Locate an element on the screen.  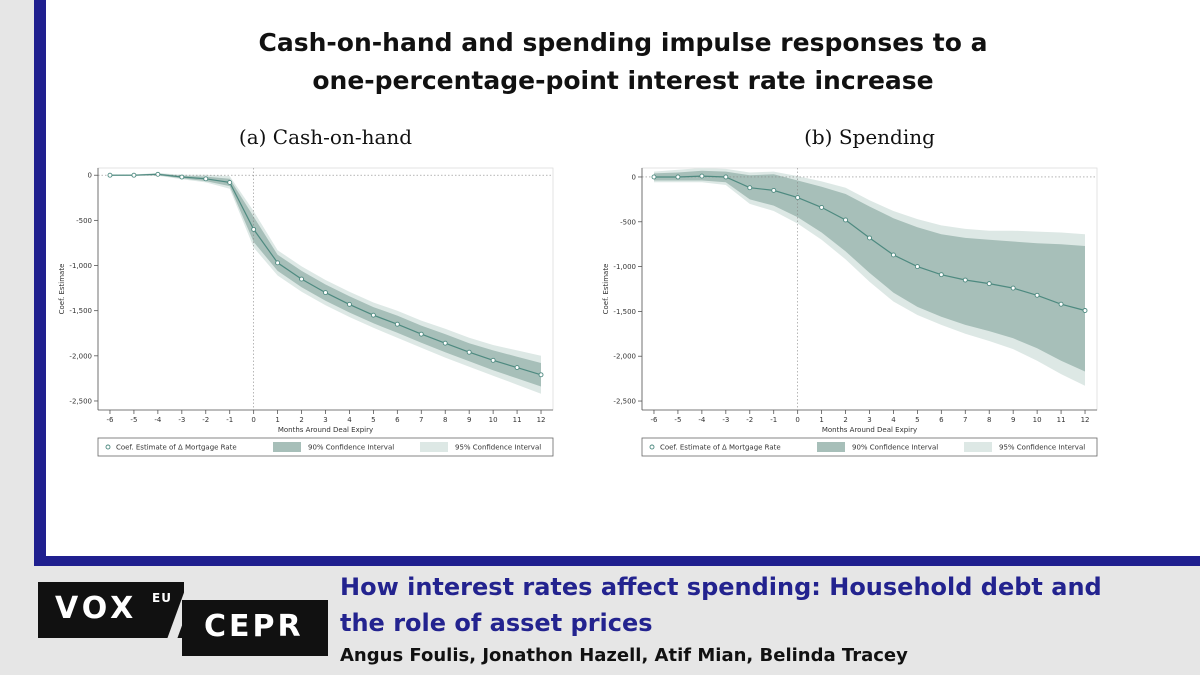
chart-title: (b) Spending is located at coordinates (869, 137).